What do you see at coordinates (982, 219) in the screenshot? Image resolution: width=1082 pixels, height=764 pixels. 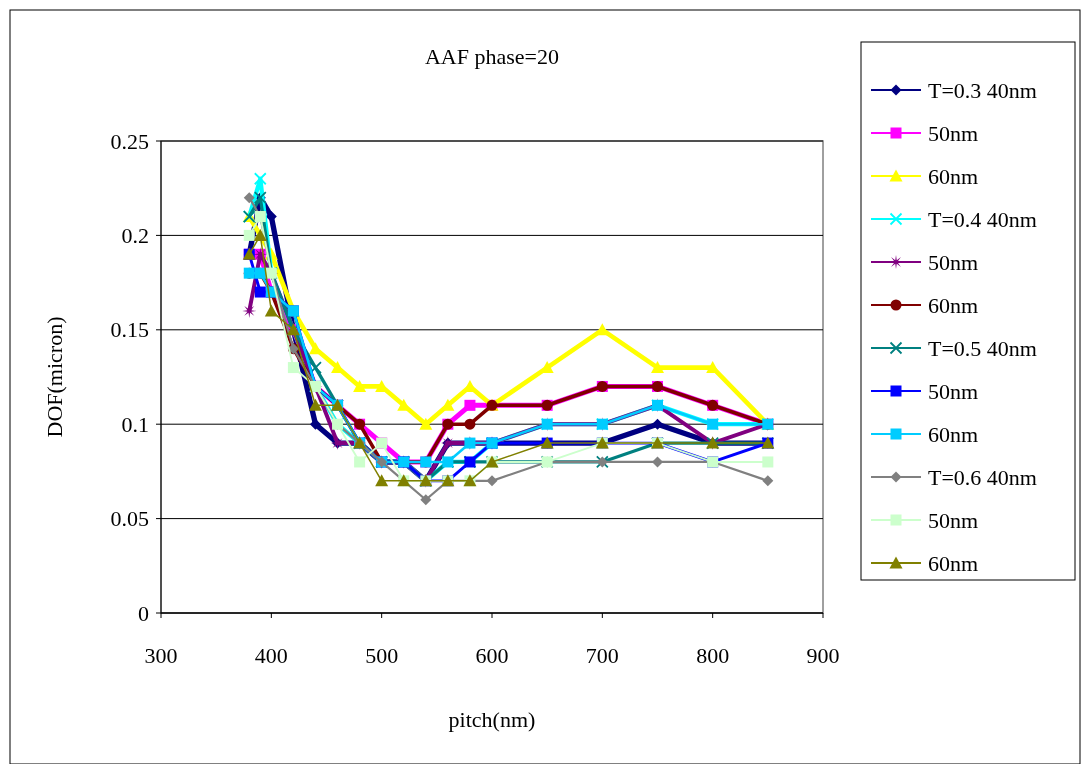 I see `legend-label: T=0.4 40nm` at bounding box center [982, 219].